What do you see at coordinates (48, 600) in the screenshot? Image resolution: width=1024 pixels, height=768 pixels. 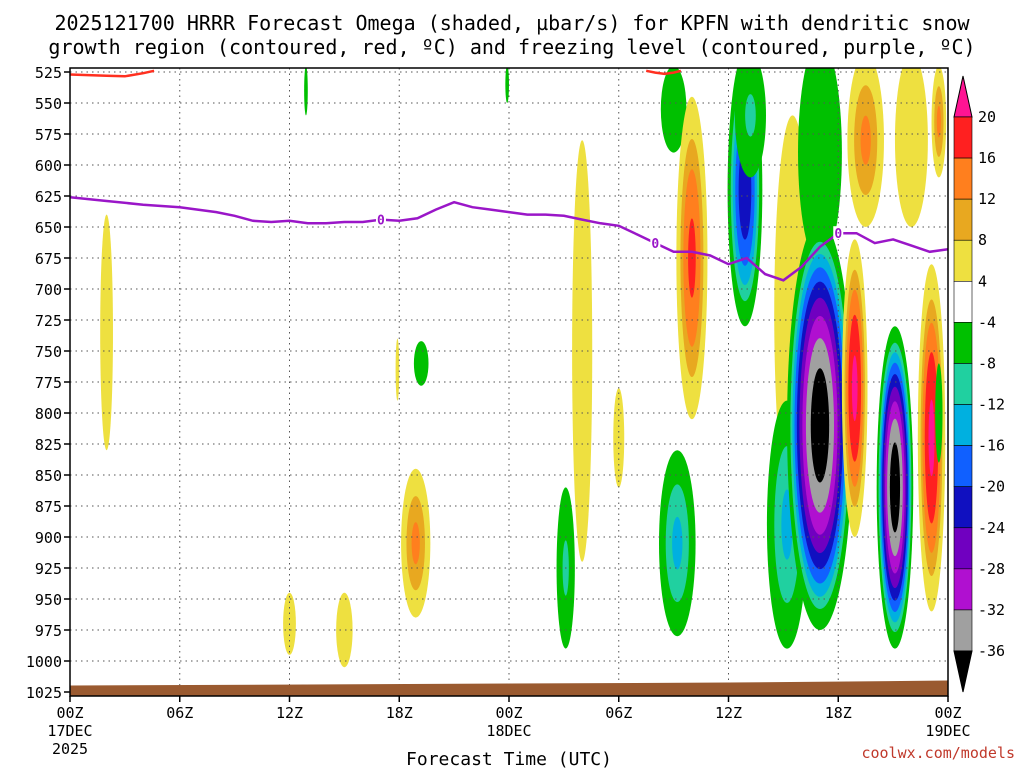 I see `ytick-label-950: 950` at bounding box center [48, 600].